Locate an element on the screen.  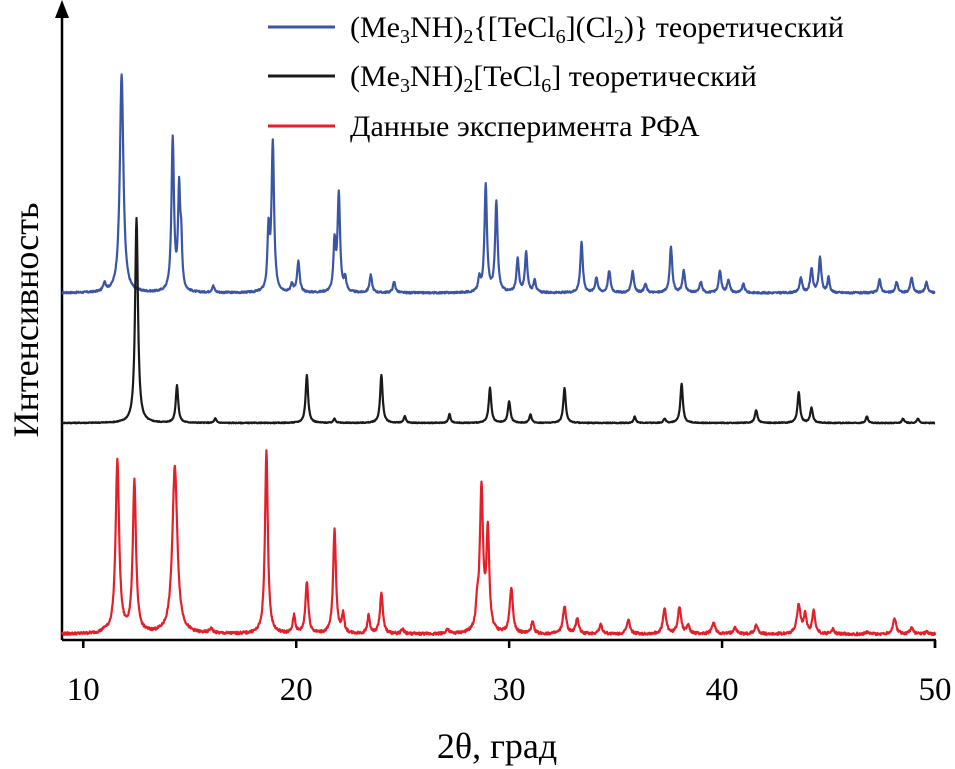
x-ticks: 10 20 30 40 50 is located at coordinates (509, 674).